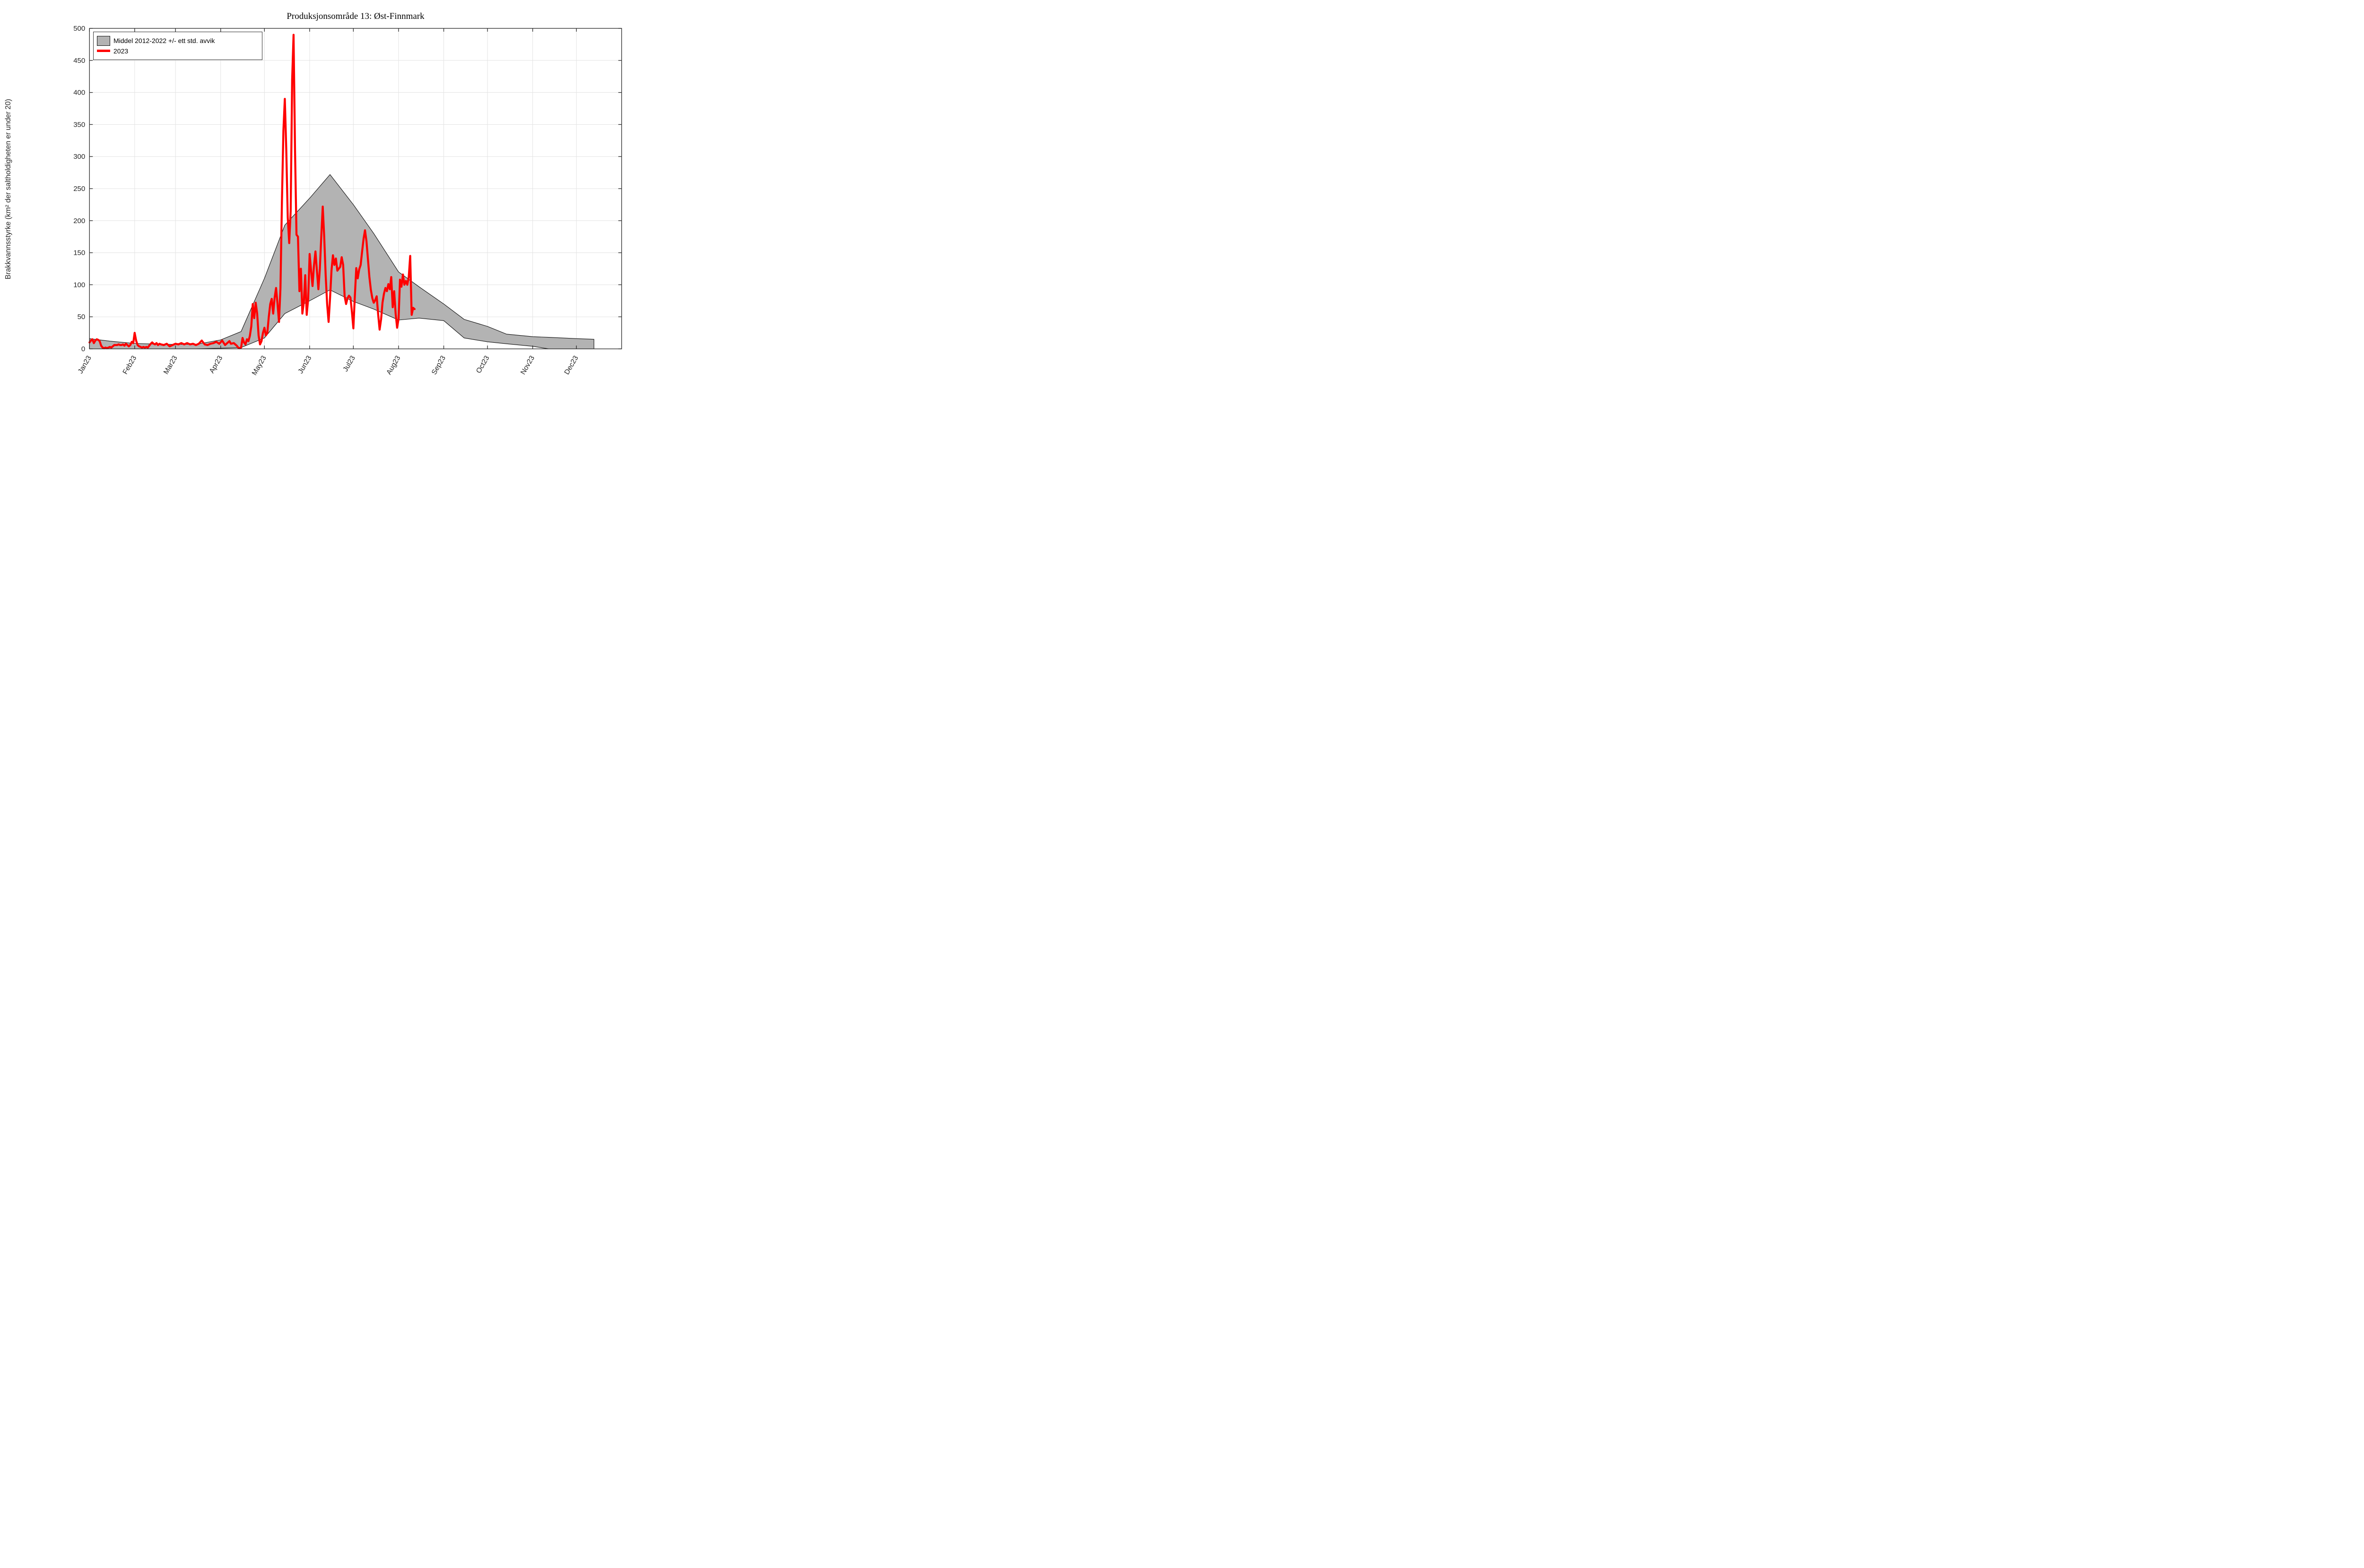 This screenshot has width=2364, height=1568. I want to click on y-tick-label: 100, so click(79, 285).